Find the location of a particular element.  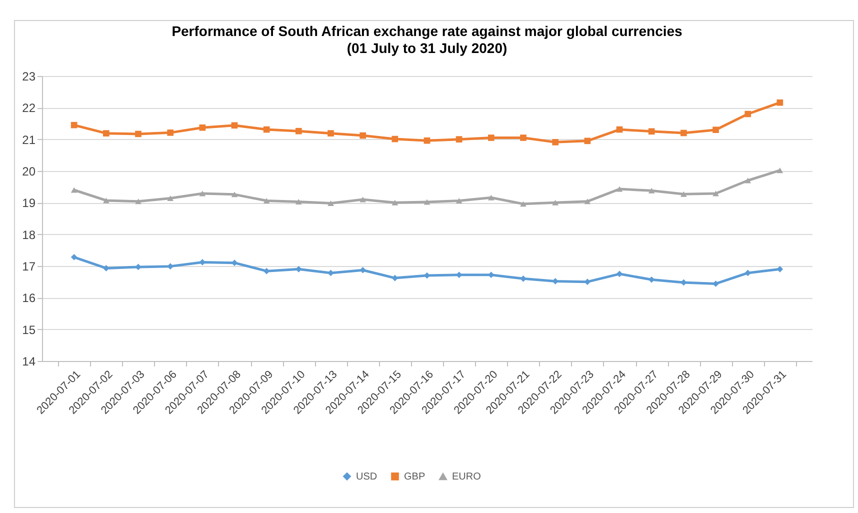

y-tick-label: 19 is located at coordinates (29, 203).